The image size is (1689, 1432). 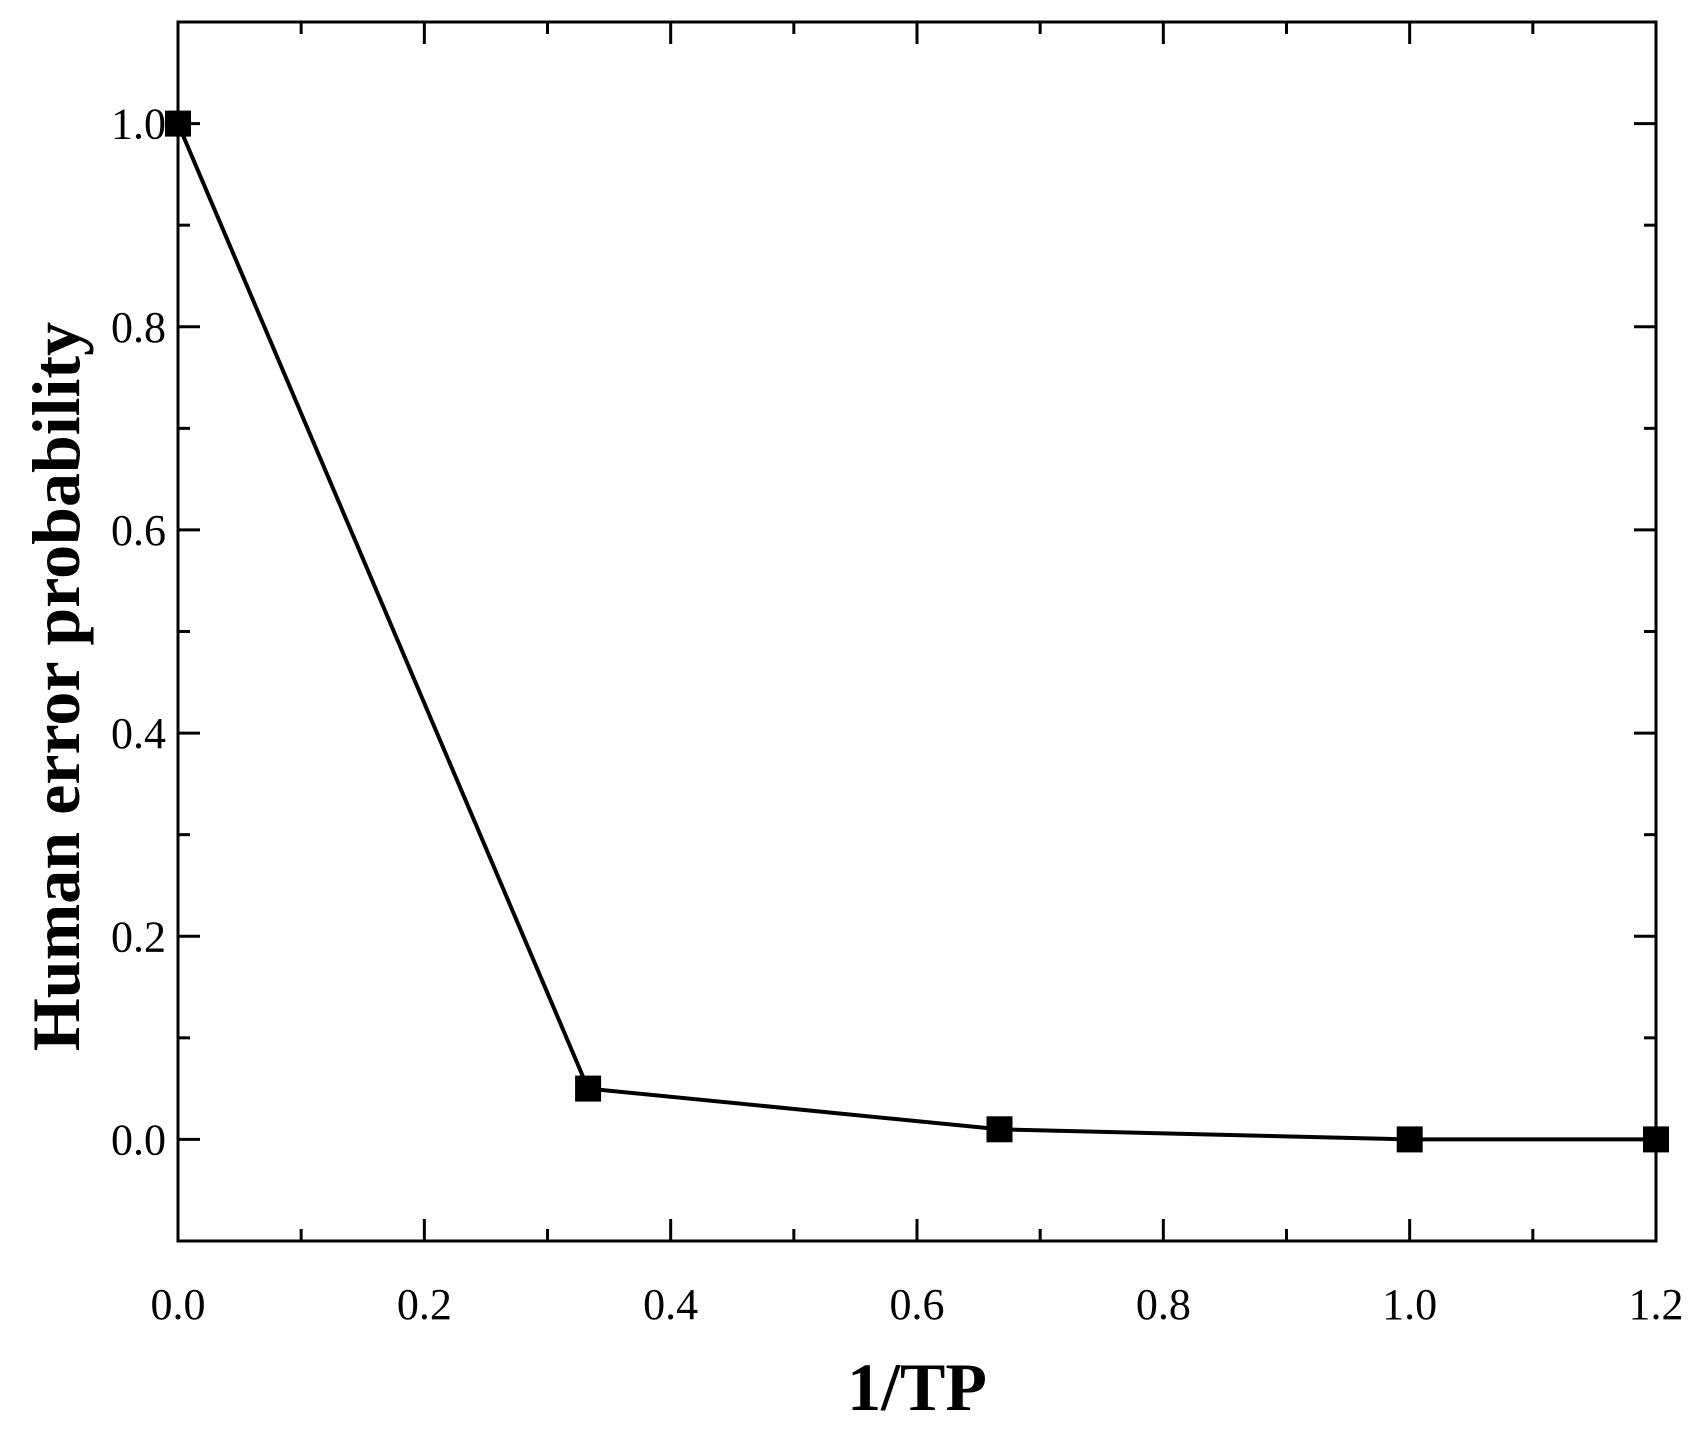 I want to click on x-tick-label: 1.0, so click(x=1409, y=1304).